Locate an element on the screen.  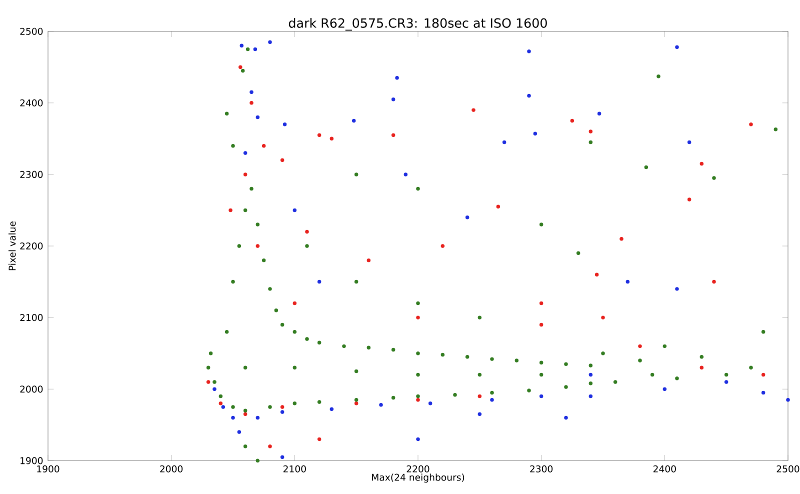
y-tick-label: 1900 is located at coordinates (31, 460).